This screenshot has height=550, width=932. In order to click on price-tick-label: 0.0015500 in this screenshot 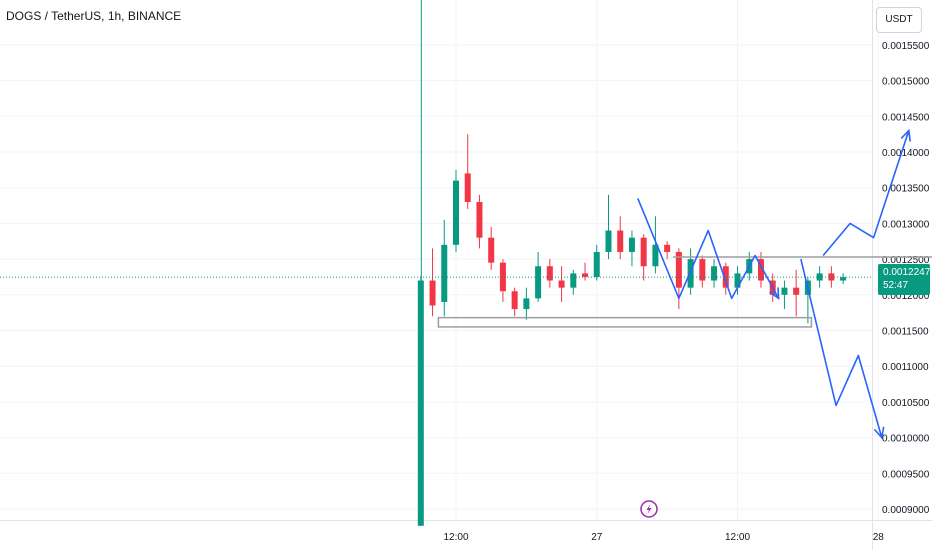, I will do `click(906, 46)`.